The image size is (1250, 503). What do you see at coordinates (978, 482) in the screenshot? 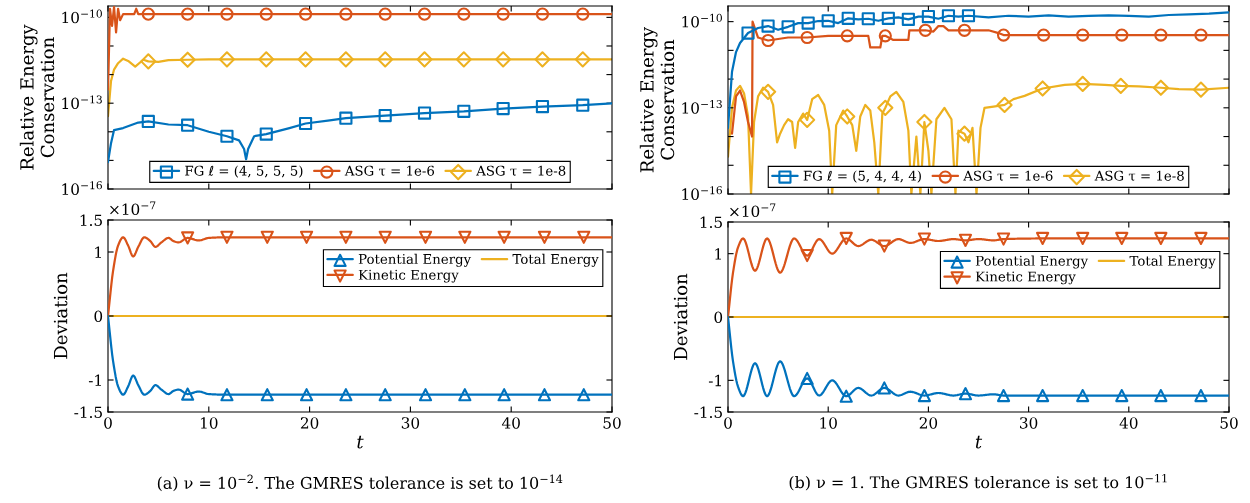
I see `text: (b) ν = 1. The GMRES tolerance is set to 10$^{−11}$` at bounding box center [978, 482].